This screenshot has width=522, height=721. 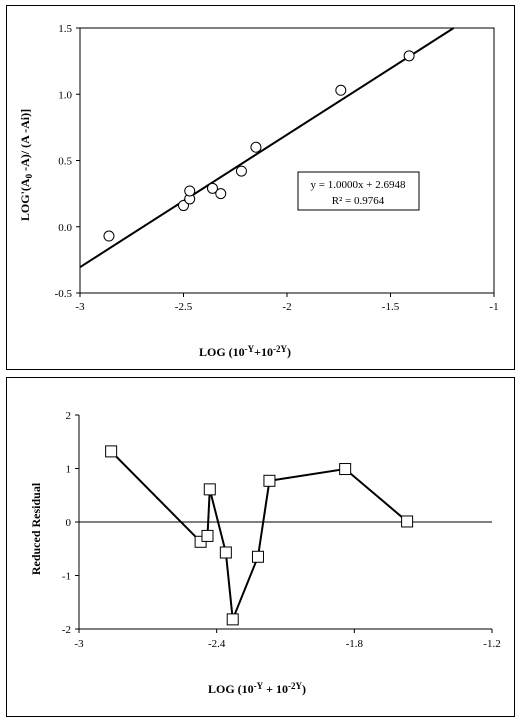 What do you see at coordinates (259, 535) in the screenshot?
I see `series-line` at bounding box center [259, 535].